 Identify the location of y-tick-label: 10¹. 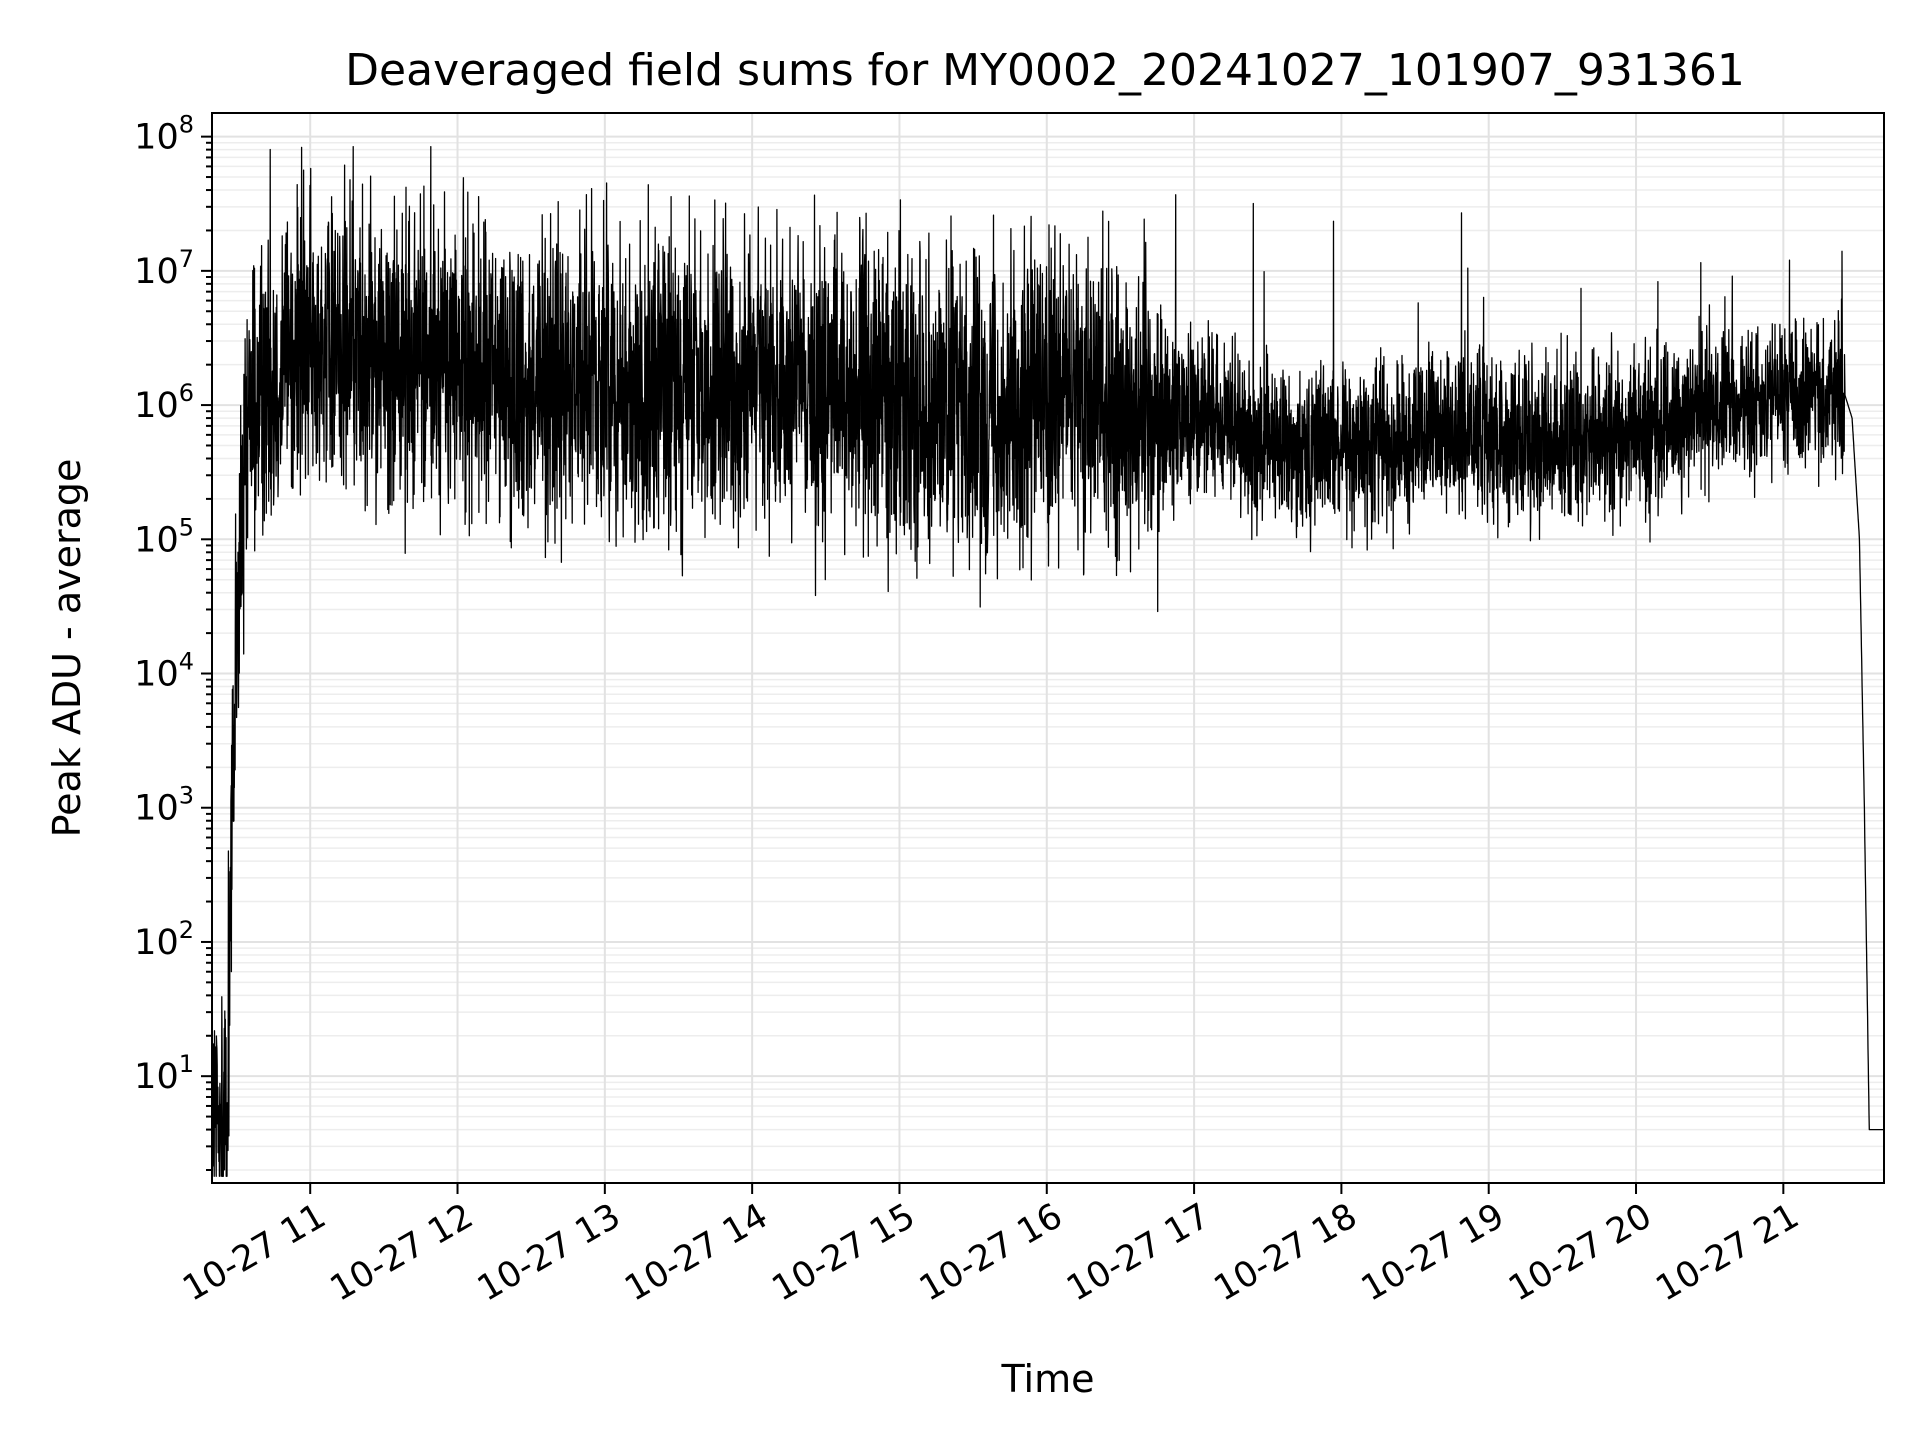
(164, 1073).